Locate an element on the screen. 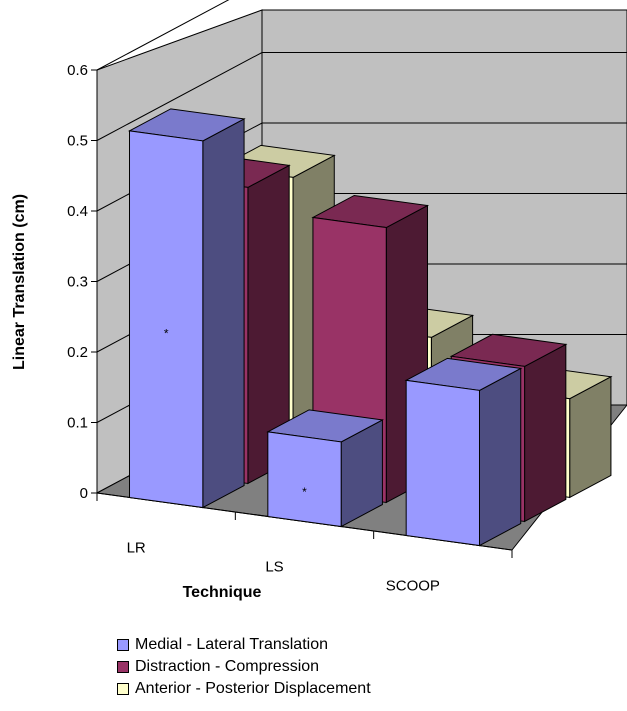 Image resolution: width=627 pixels, height=711 pixels. category-labels: LR LS SCOOP is located at coordinates (304, 544).